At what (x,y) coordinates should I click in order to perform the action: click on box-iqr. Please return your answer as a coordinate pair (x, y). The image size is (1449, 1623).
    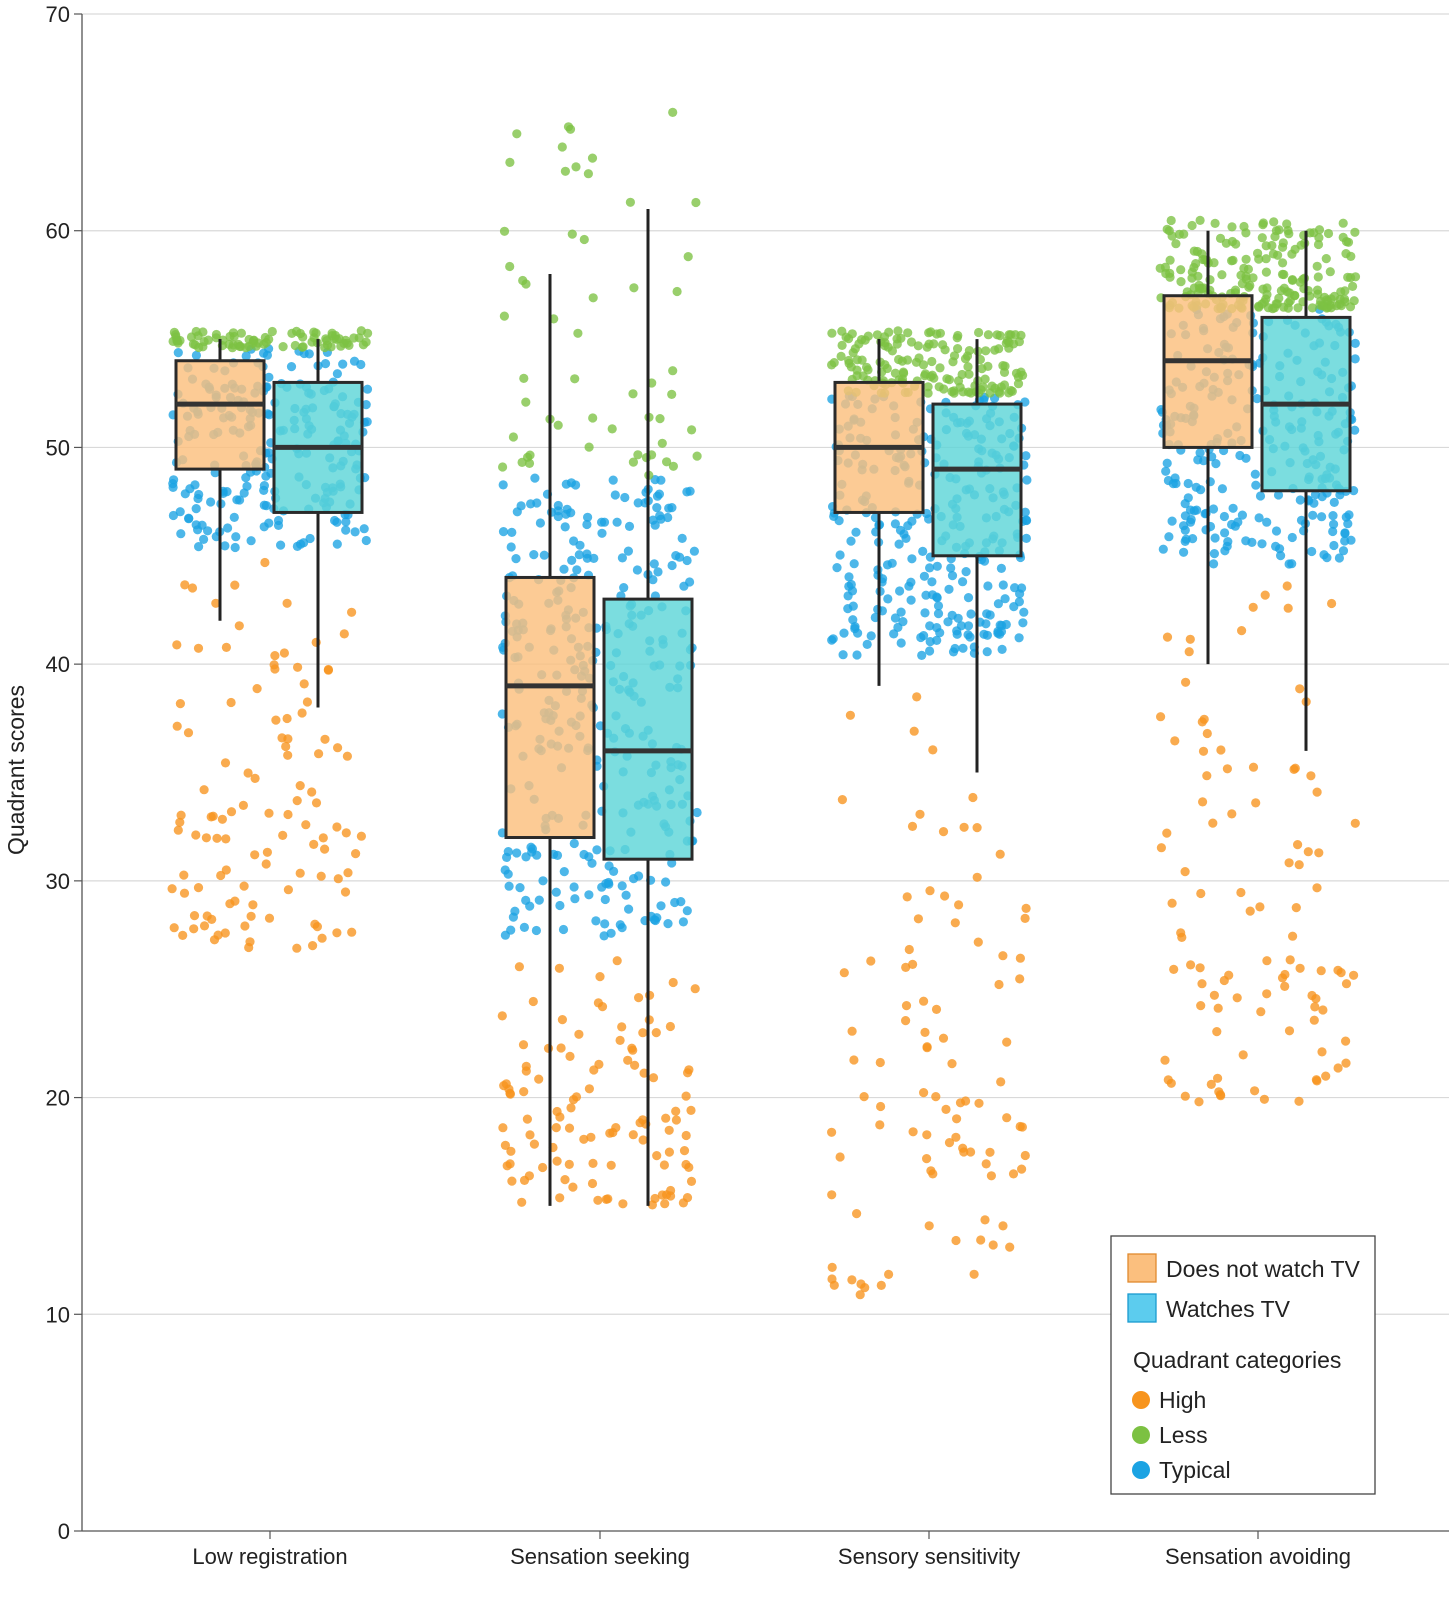
    Looking at the image, I should click on (1208, 371).